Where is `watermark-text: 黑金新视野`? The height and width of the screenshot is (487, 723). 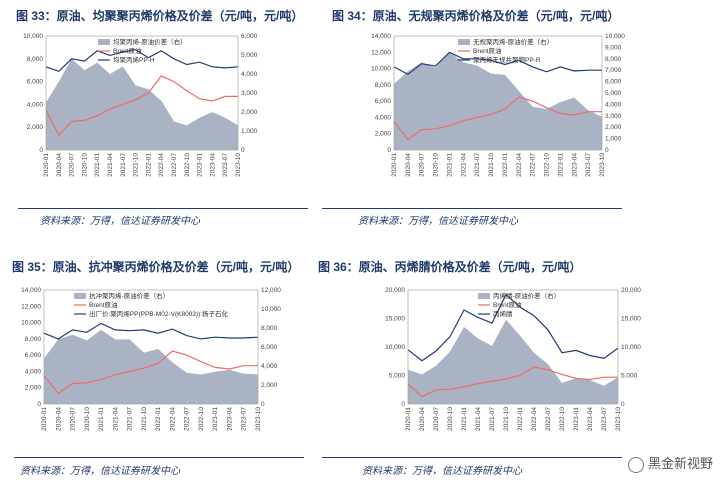
watermark-text: 黑金新视野 is located at coordinates (680, 464).